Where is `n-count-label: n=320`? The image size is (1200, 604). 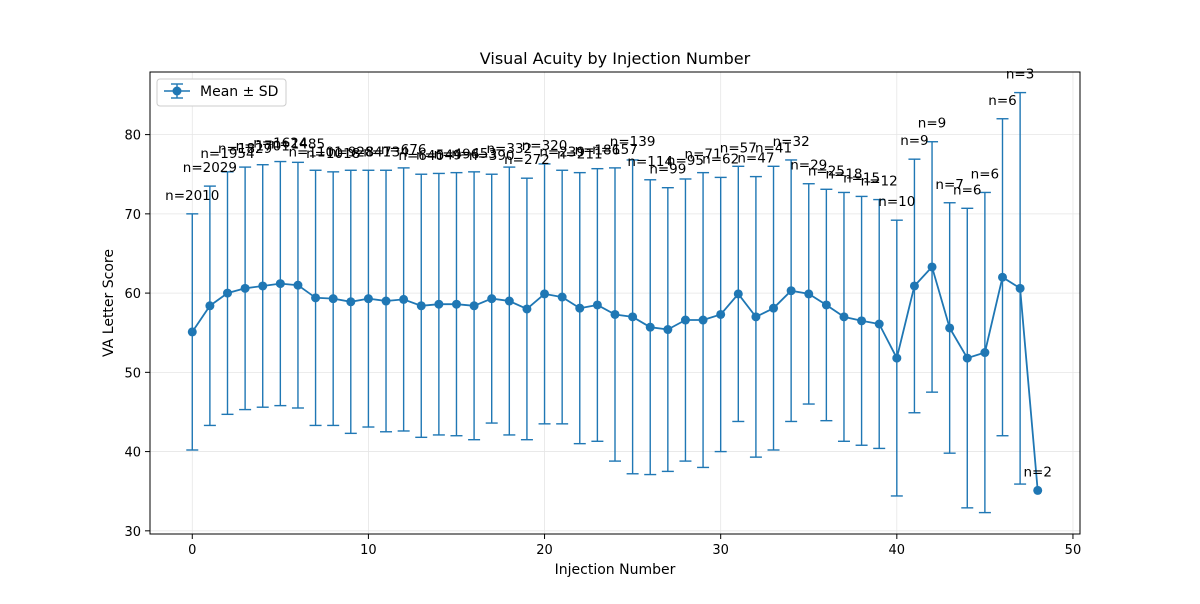 n-count-label: n=320 is located at coordinates (545, 146).